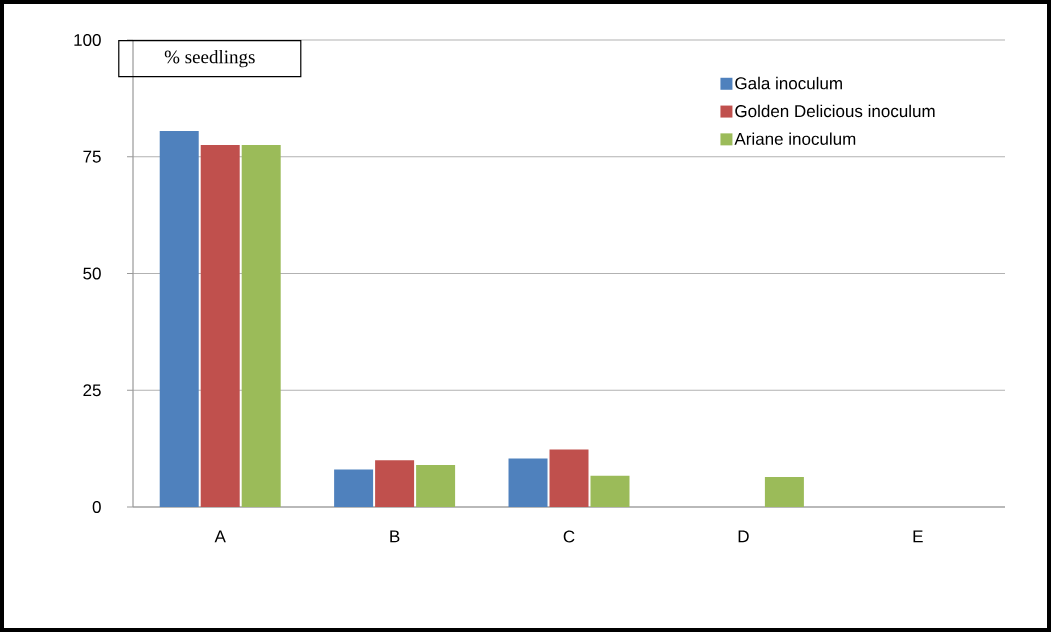  I want to click on y-axis-title: % seedlings, so click(209, 58).